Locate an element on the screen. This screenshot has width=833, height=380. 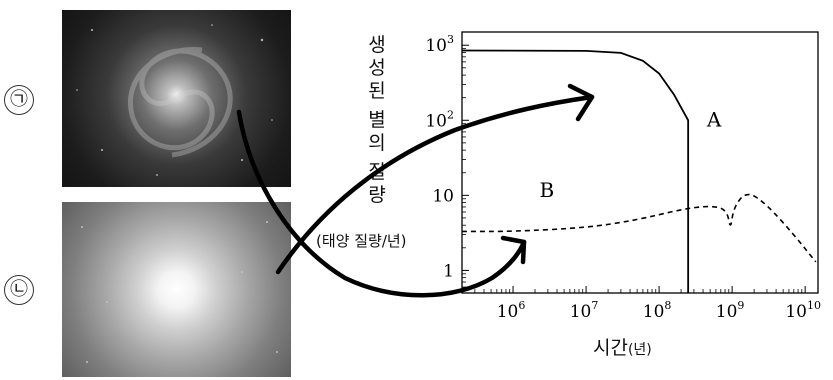
x-tick-label: 10⁹ is located at coordinates (730, 310).